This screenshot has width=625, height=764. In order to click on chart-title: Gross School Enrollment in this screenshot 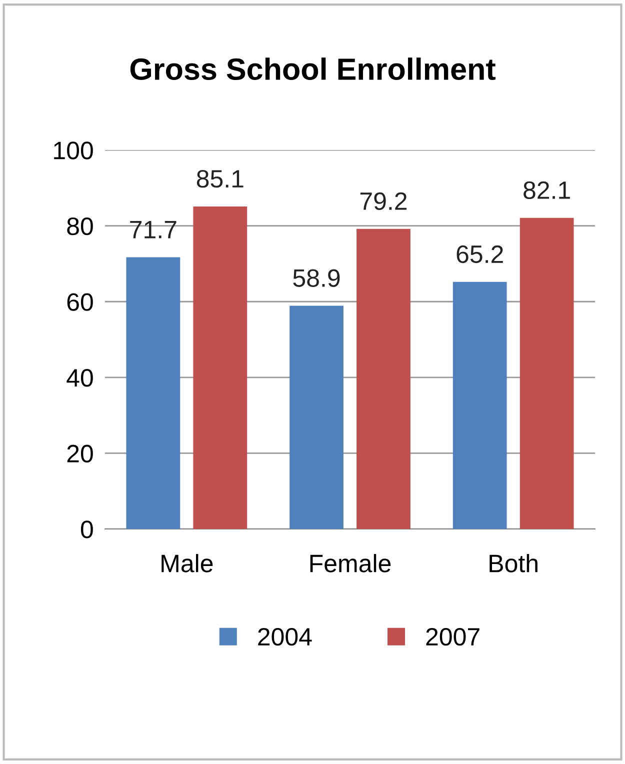, I will do `click(313, 69)`.